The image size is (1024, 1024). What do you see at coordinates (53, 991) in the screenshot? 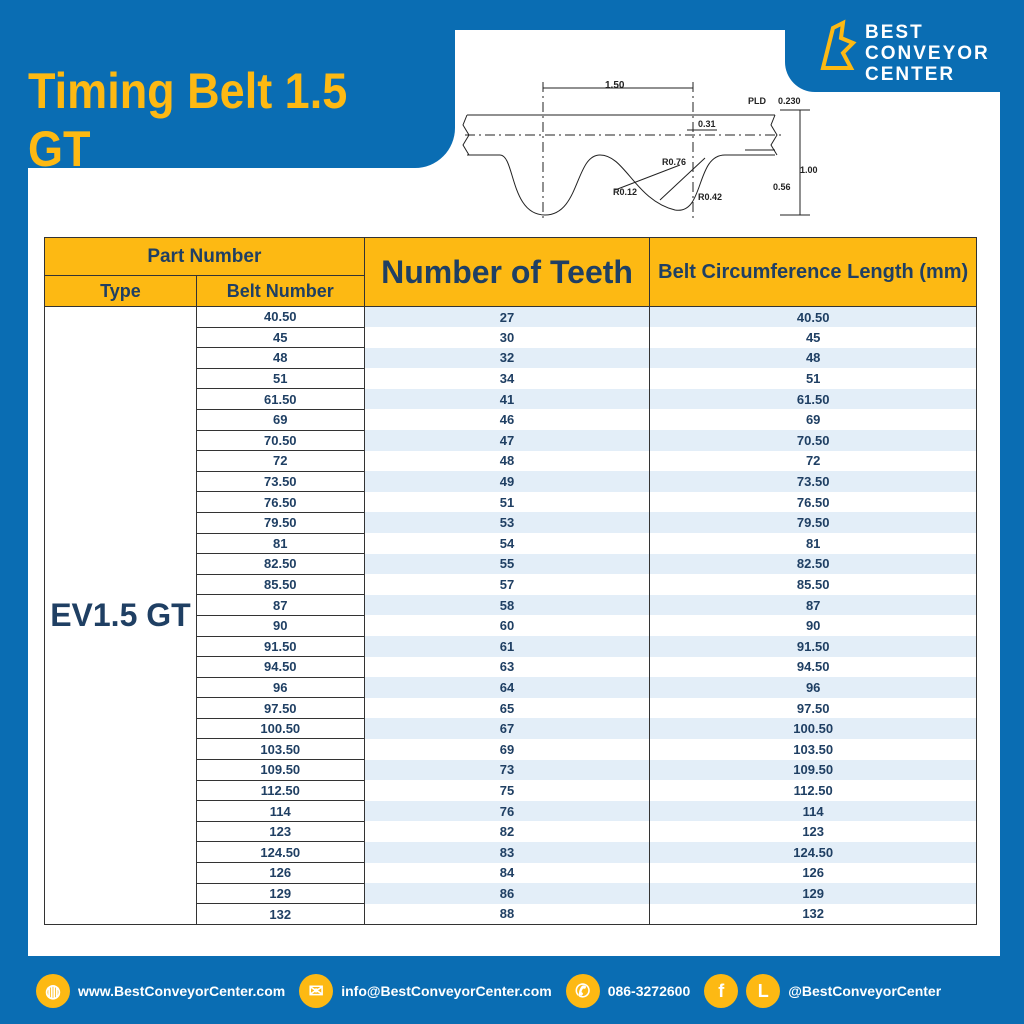
I see `globe-icon: ◍` at bounding box center [53, 991].